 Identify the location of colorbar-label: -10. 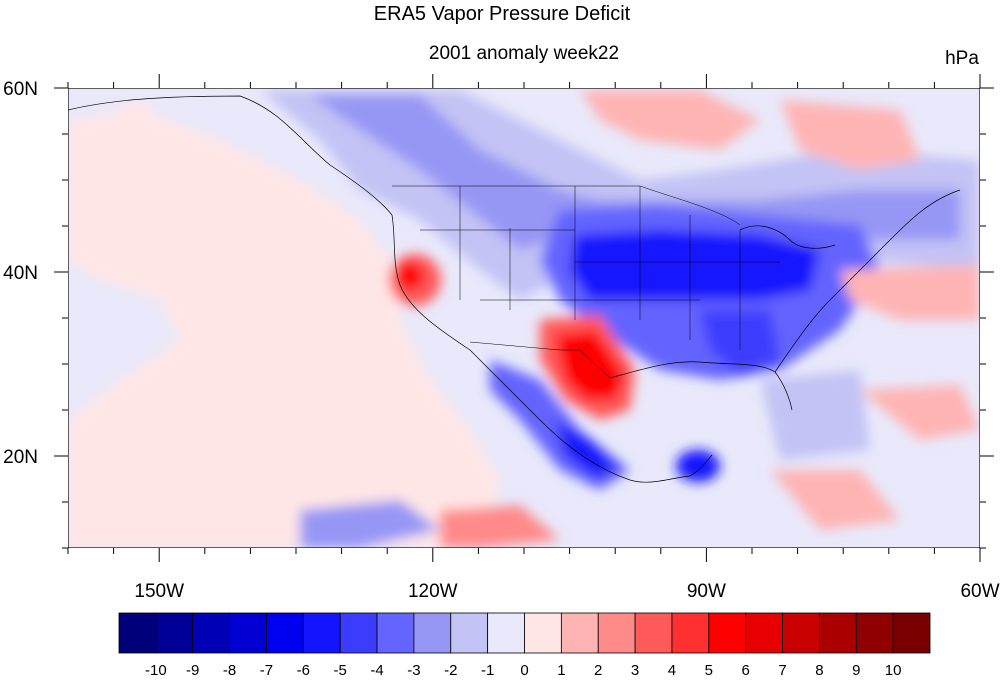
(156, 670).